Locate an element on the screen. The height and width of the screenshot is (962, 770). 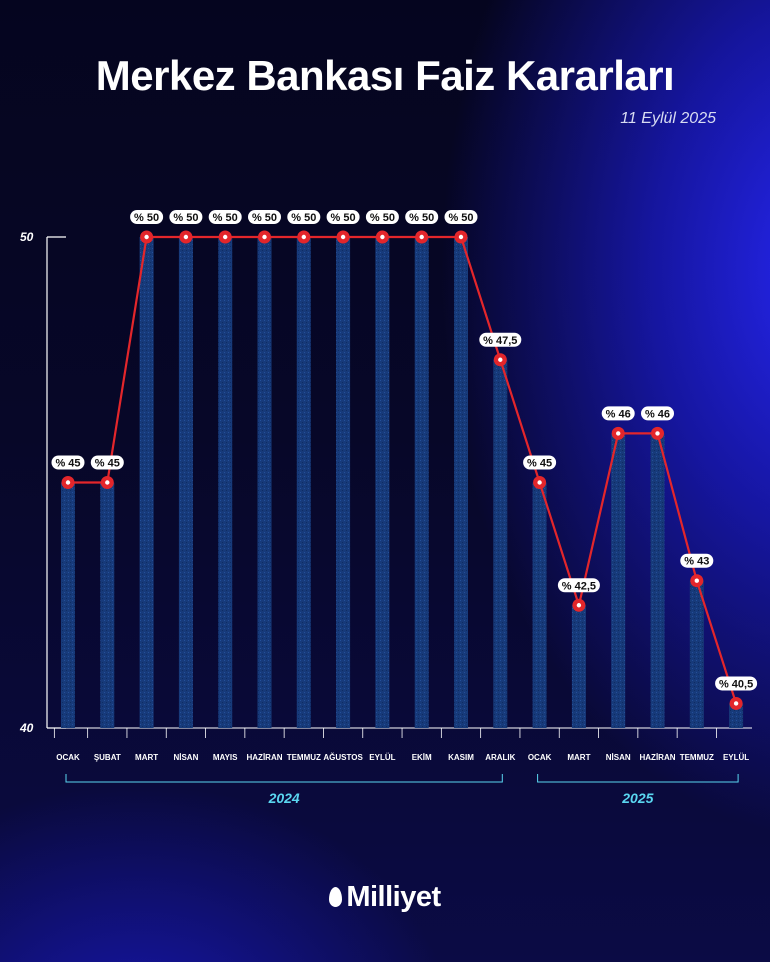
x-tick-label: ARALIK is located at coordinates (500, 757).